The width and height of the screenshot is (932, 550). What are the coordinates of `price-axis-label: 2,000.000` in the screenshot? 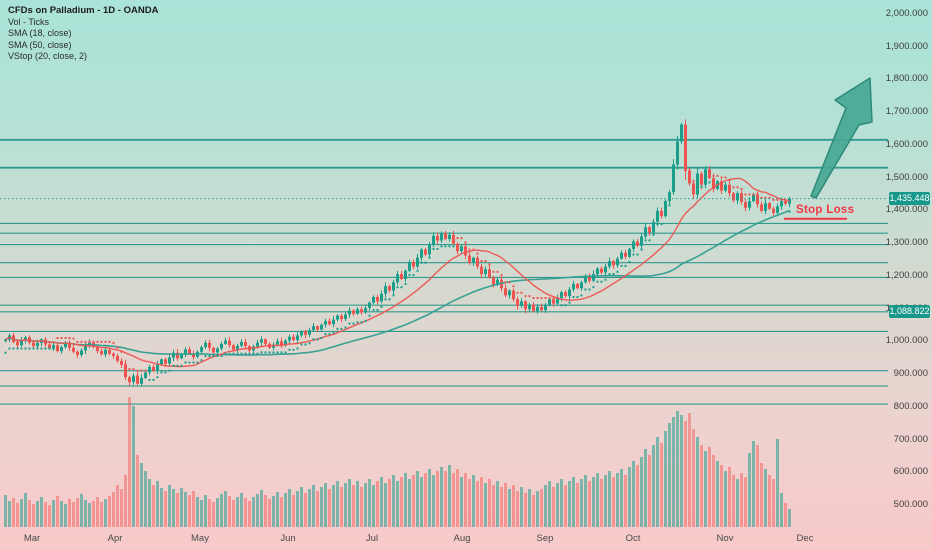 It's located at (906, 13).